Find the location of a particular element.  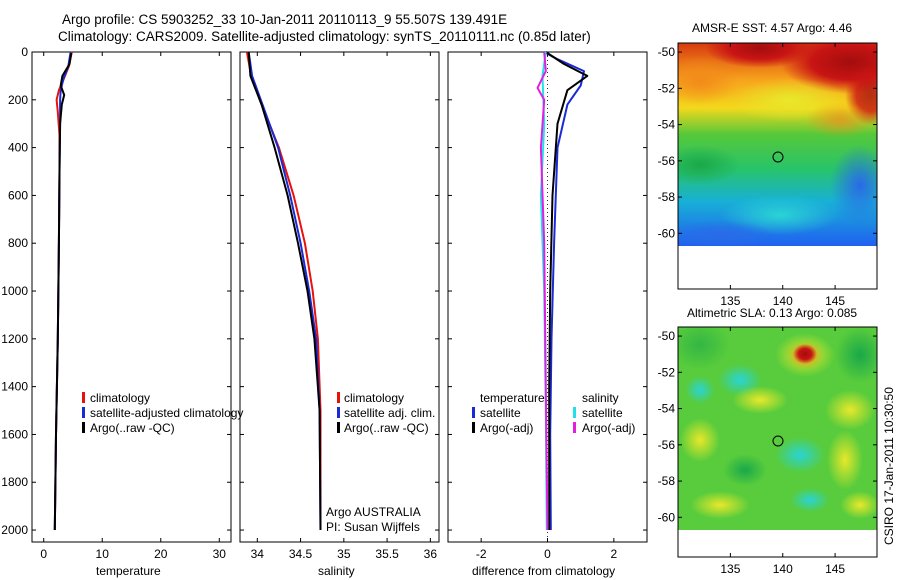

series-line-satellite-adjusted-climatology is located at coordinates (62, 291).